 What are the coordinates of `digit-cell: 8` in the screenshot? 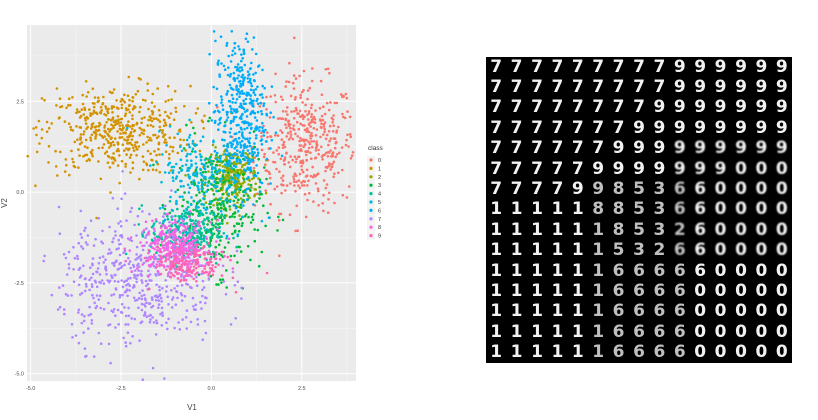 It's located at (598, 209).